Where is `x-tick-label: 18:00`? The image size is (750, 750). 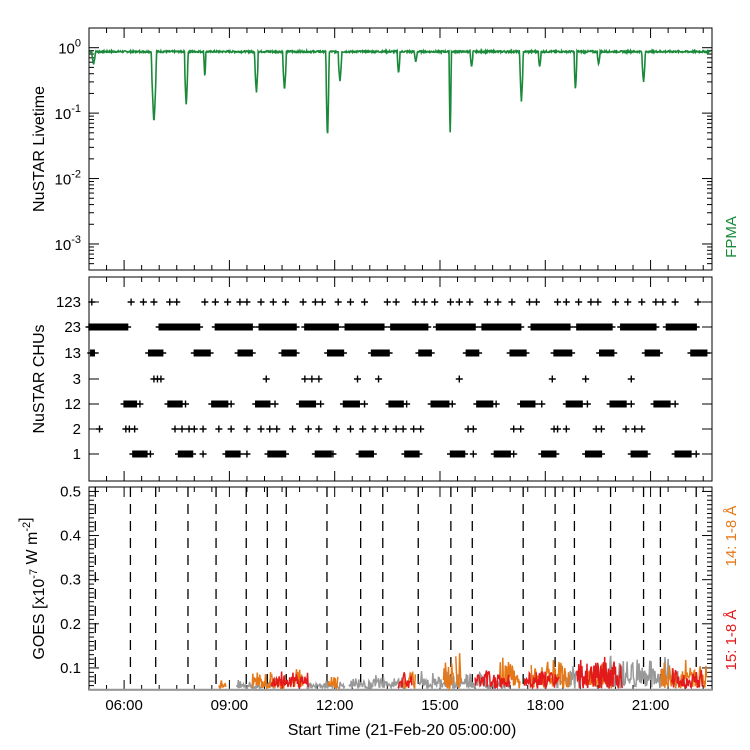 x-tick-label: 18:00 is located at coordinates (546, 705).